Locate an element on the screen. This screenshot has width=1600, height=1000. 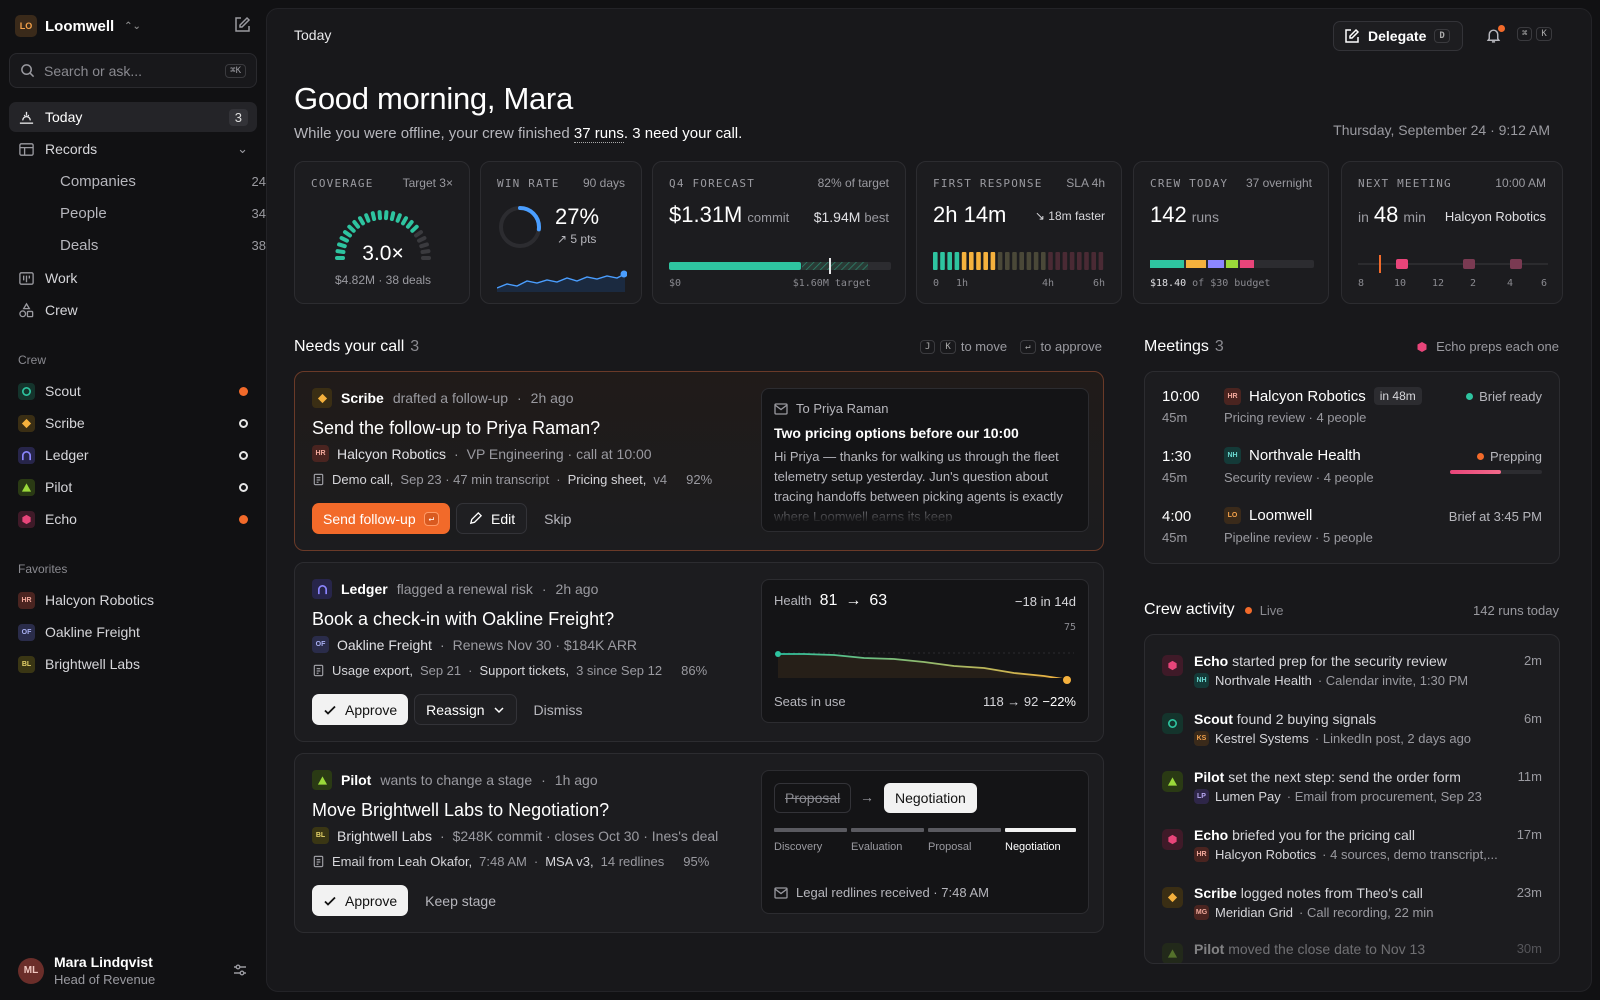
kpi-label: WIN RATE is located at coordinates (528, 183).